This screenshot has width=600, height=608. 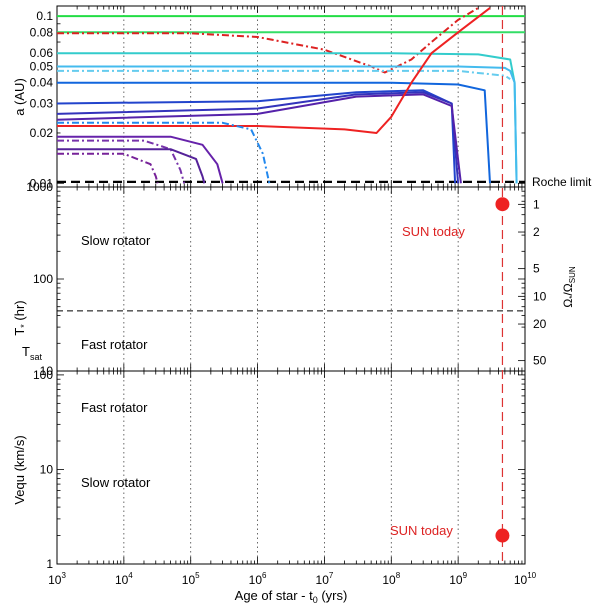 I want to click on xtick-label-4: 10⁴, so click(x=124, y=579).